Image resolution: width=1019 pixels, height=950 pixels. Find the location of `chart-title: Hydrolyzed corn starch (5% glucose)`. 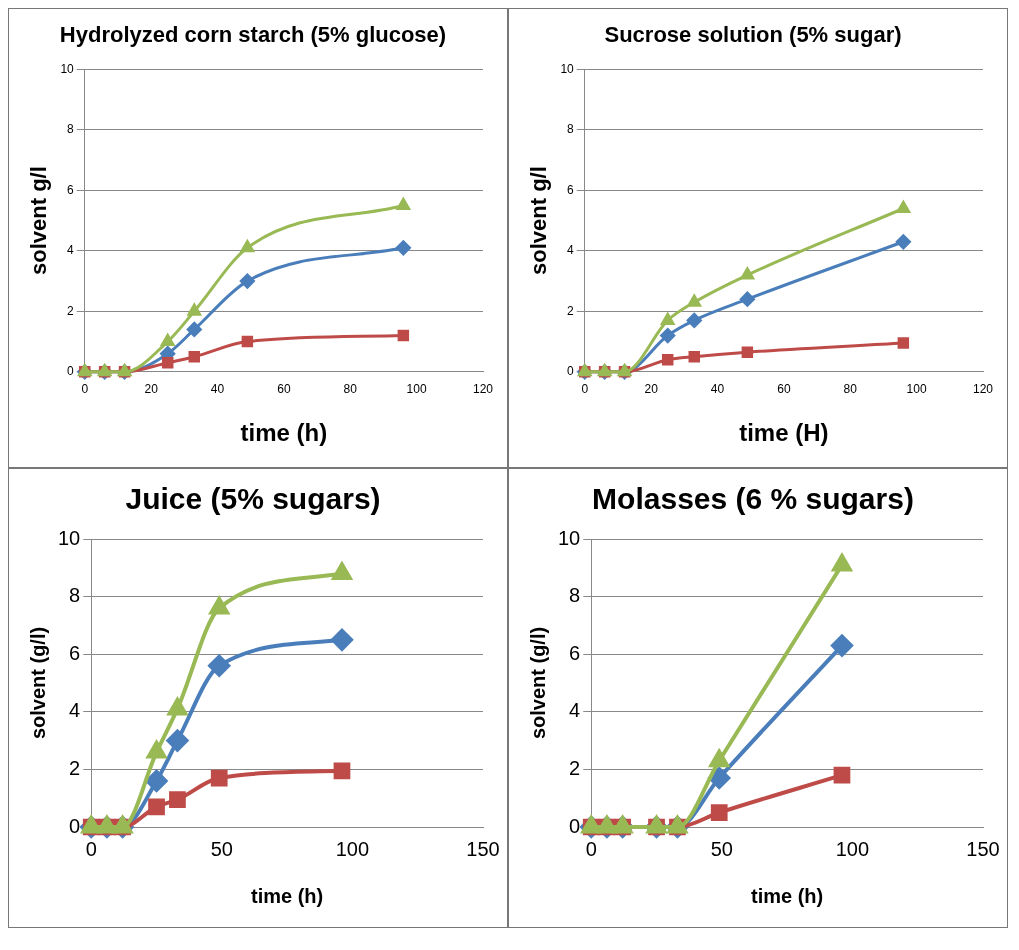

chart-title: Hydrolyzed corn starch (5% glucose) is located at coordinates (253, 35).